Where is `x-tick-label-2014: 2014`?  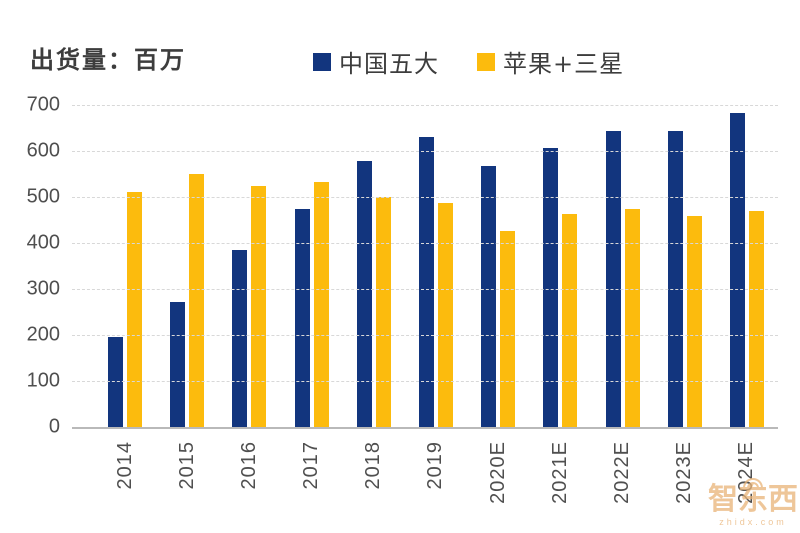 x-tick-label-2014: 2014 is located at coordinates (124, 465).